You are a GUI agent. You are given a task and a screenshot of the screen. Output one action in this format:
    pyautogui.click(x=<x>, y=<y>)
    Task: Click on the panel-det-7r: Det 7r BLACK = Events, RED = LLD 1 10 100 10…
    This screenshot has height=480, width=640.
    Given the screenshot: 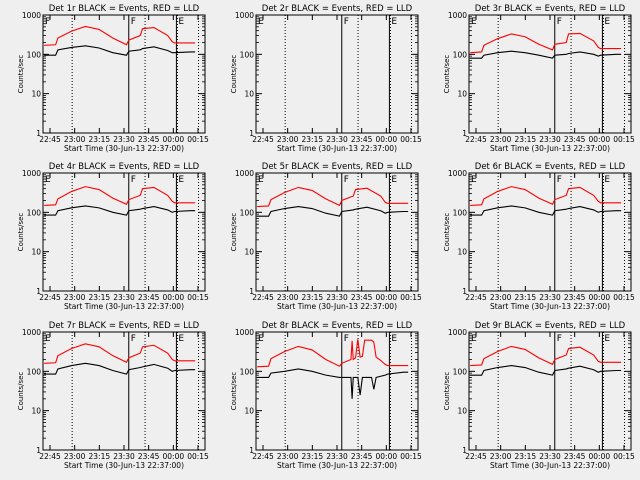 What is the action you would take?
    pyautogui.click(x=113, y=395)
    